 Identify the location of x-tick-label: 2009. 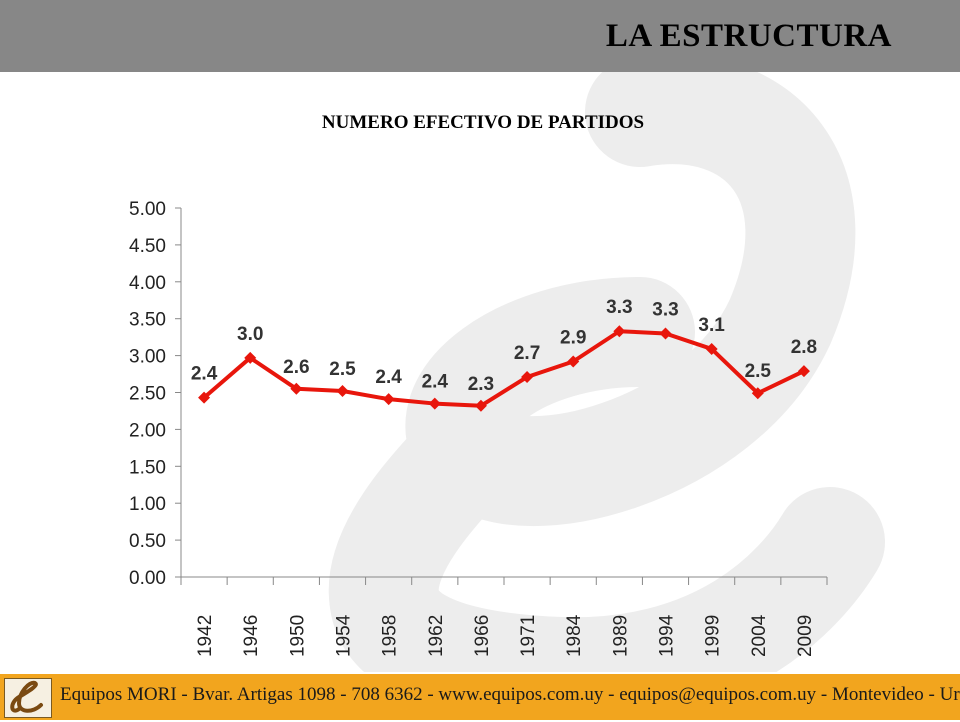
(805, 636).